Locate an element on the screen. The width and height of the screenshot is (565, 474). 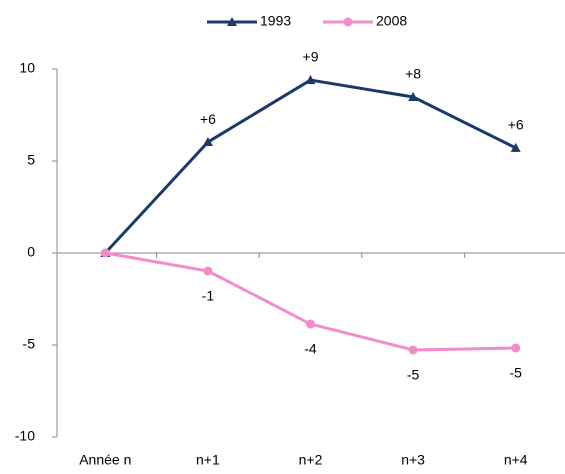
legend-label: 1993 is located at coordinates (275, 21).